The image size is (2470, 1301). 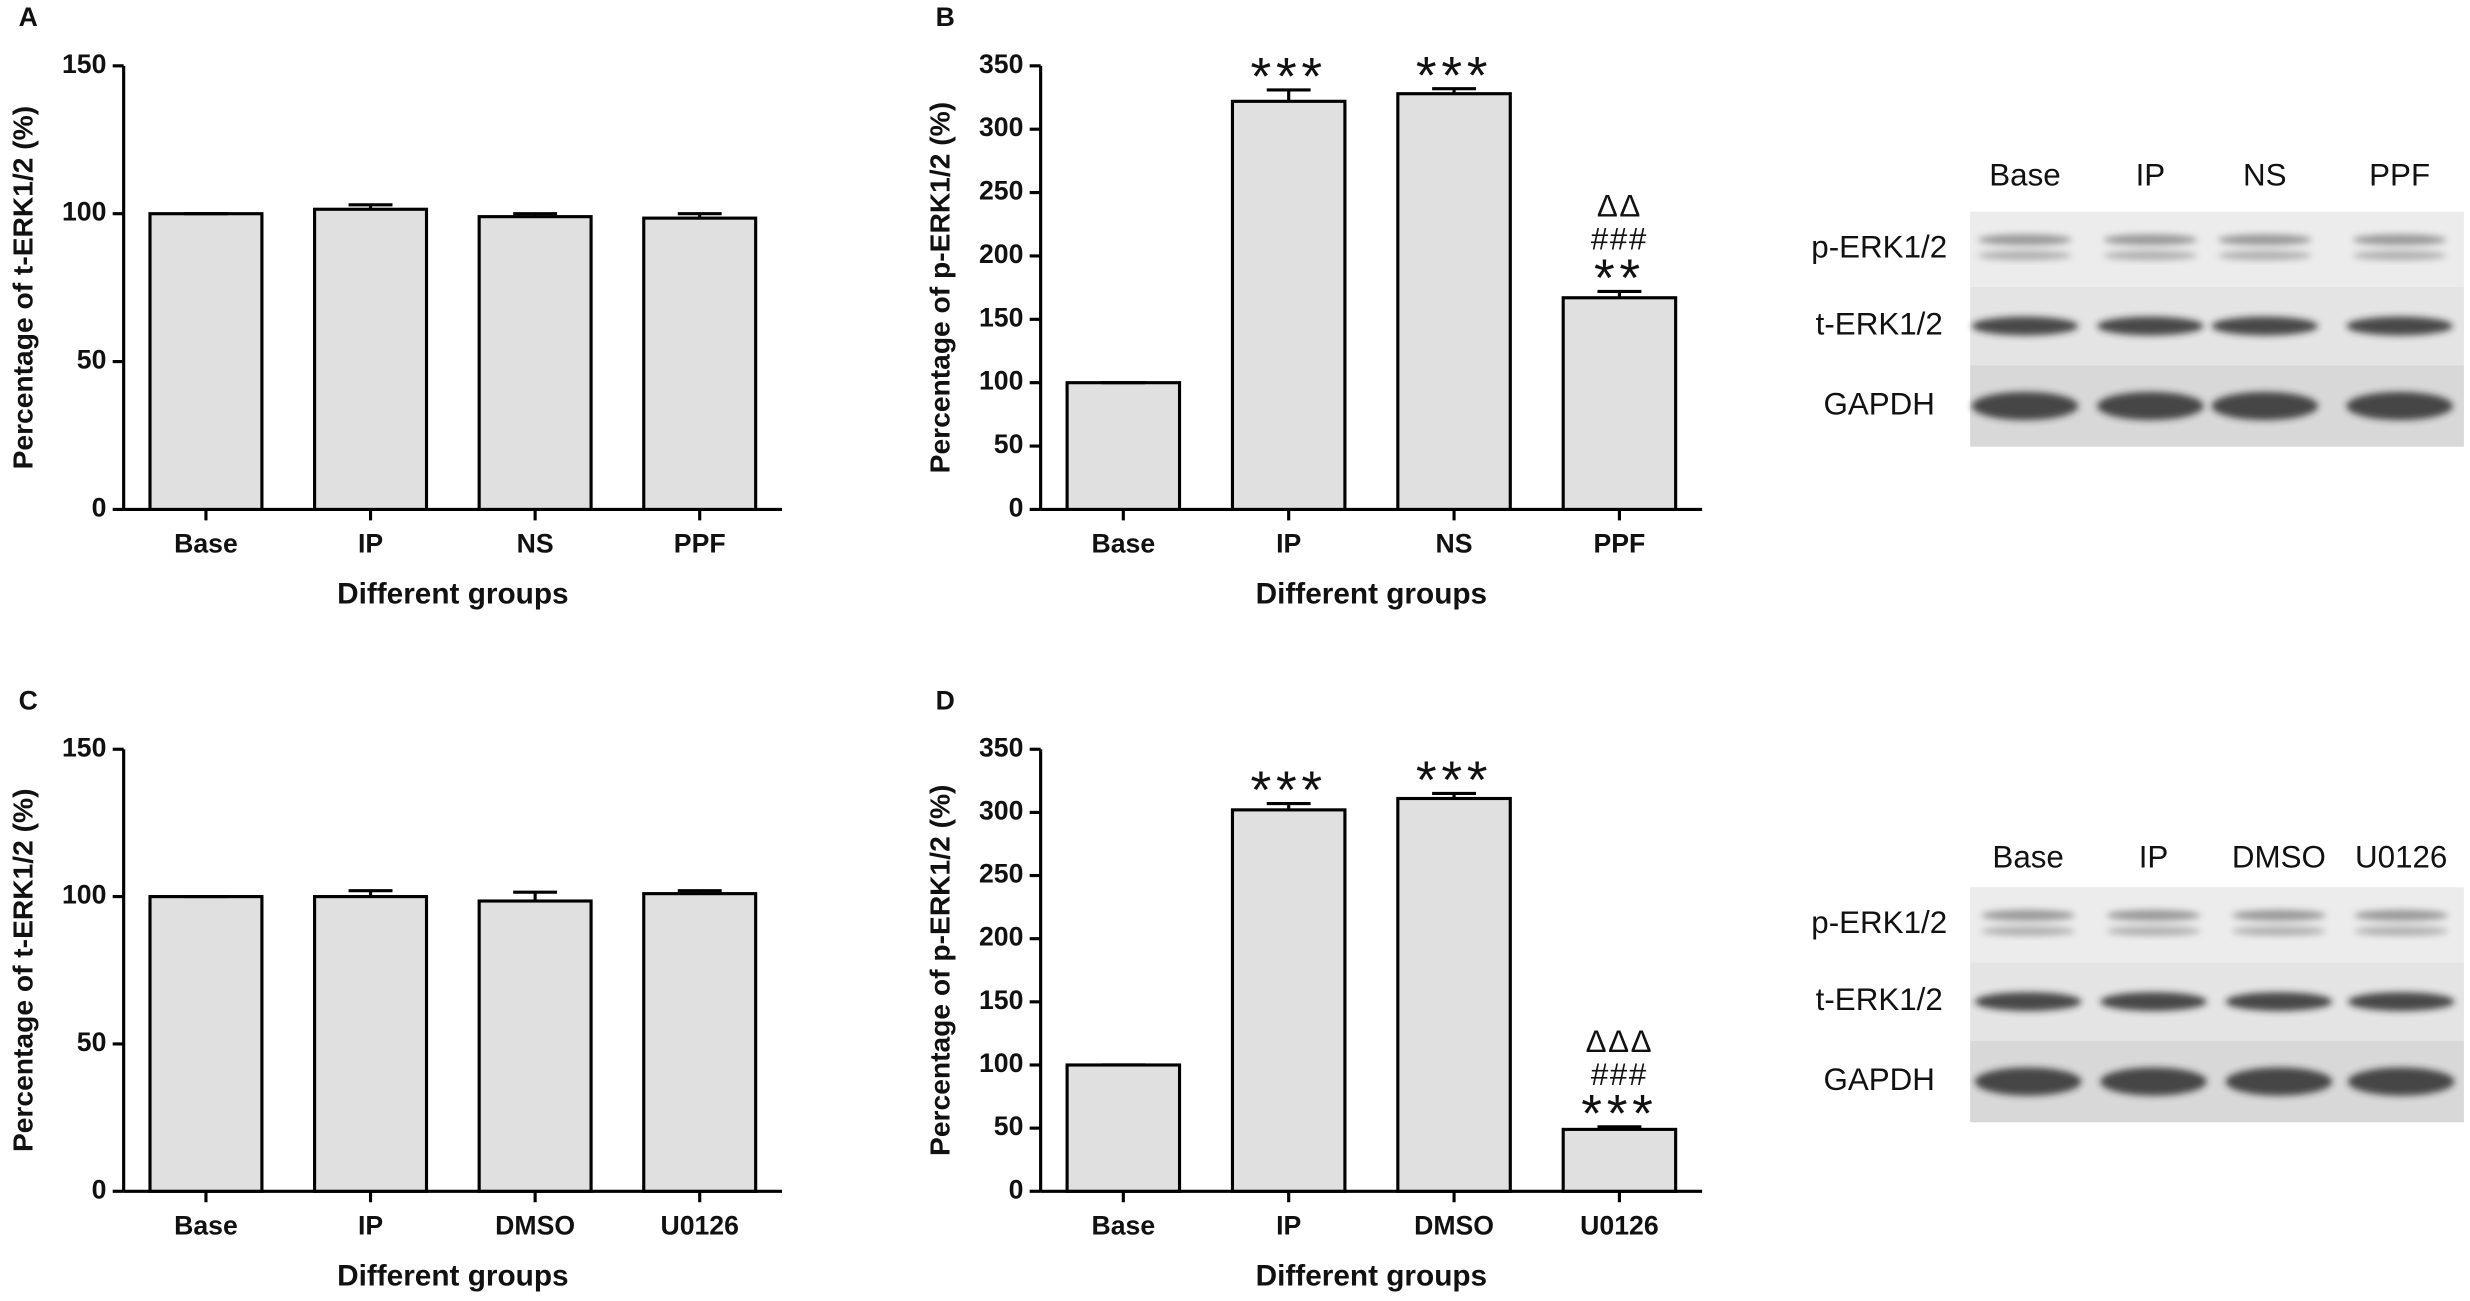 What do you see at coordinates (1619, 278) in the screenshot?
I see `significance-mark: **` at bounding box center [1619, 278].